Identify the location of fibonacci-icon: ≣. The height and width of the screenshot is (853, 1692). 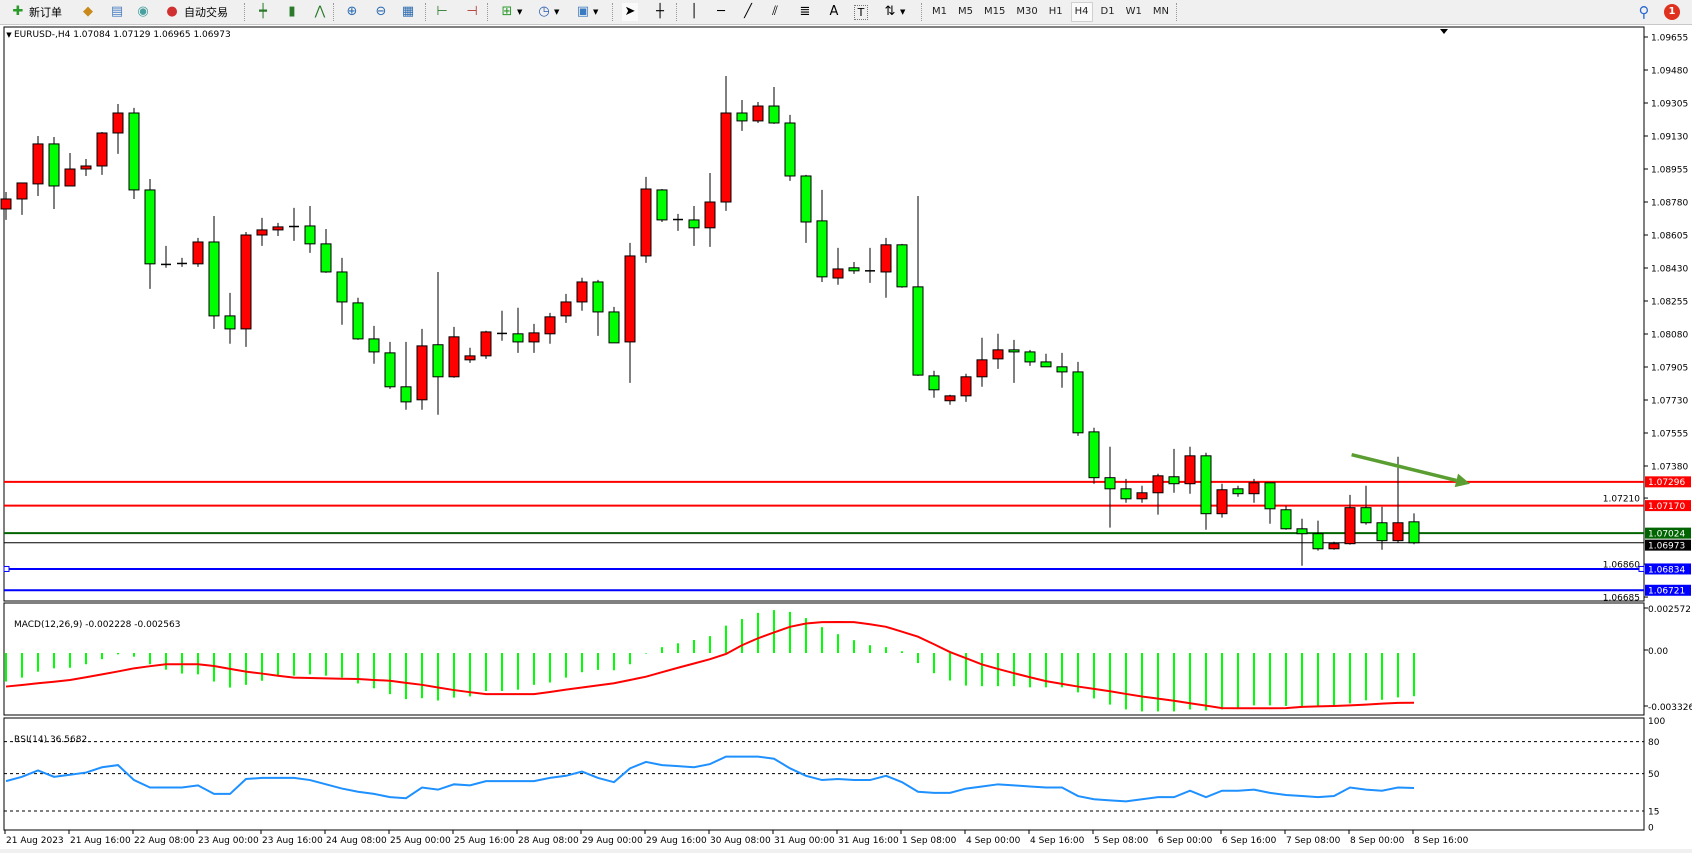
(805, 11).